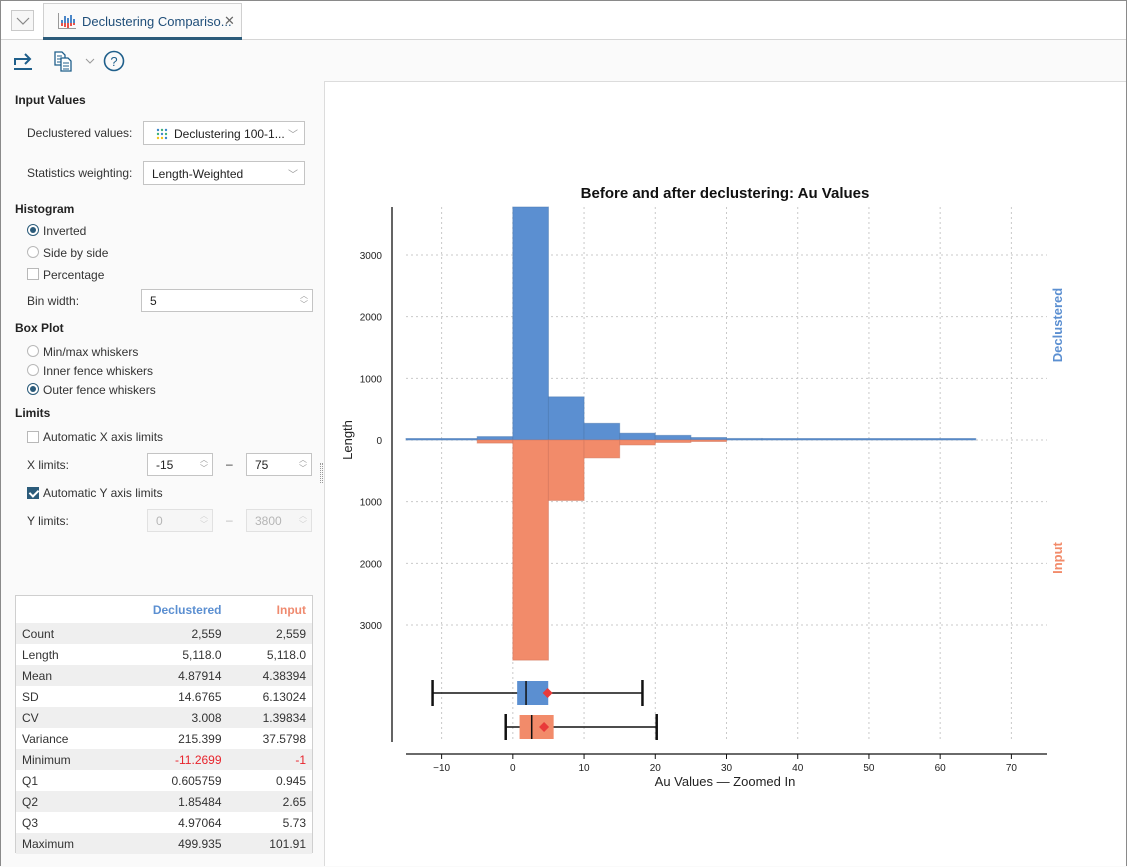  I want to click on auto-y-limits-label: Automatic Y axis limits, so click(103, 493).